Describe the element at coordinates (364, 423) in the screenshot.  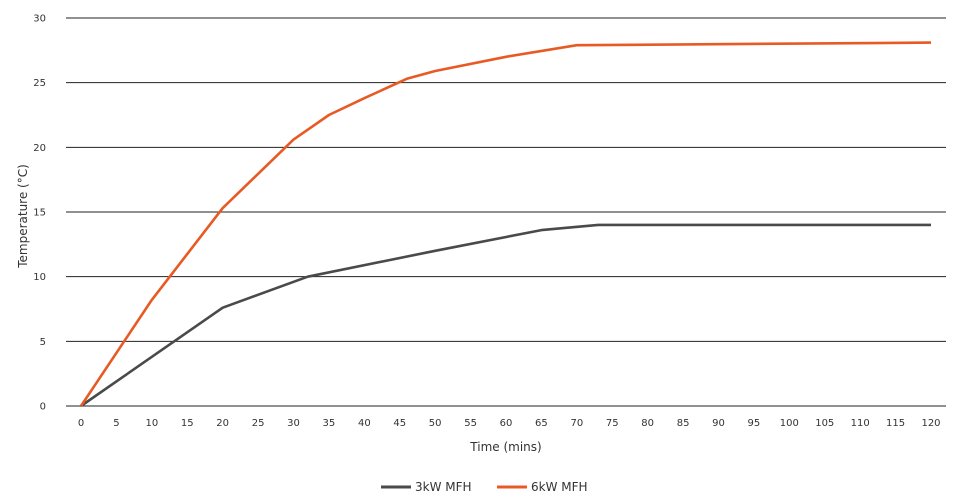
I see `x-tick-label: 40` at that location.